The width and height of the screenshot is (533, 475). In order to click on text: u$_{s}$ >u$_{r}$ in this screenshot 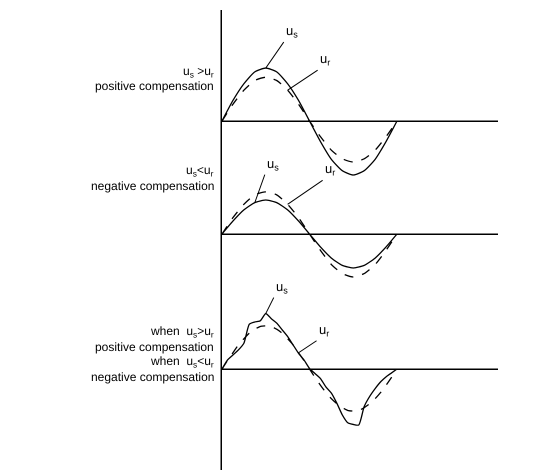, I will do `click(198, 72)`.